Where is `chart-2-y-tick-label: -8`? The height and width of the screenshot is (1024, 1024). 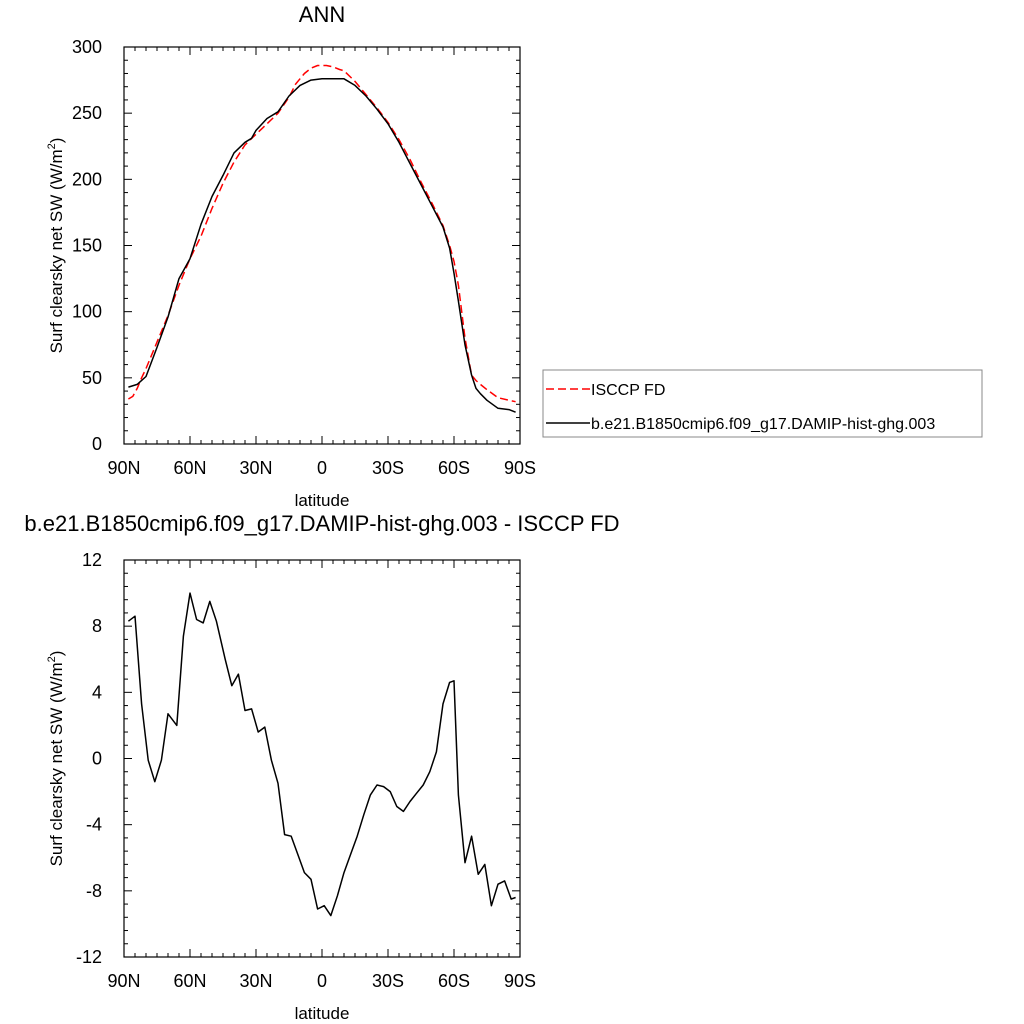
chart-2-y-tick-label: -8 is located at coordinates (94, 891).